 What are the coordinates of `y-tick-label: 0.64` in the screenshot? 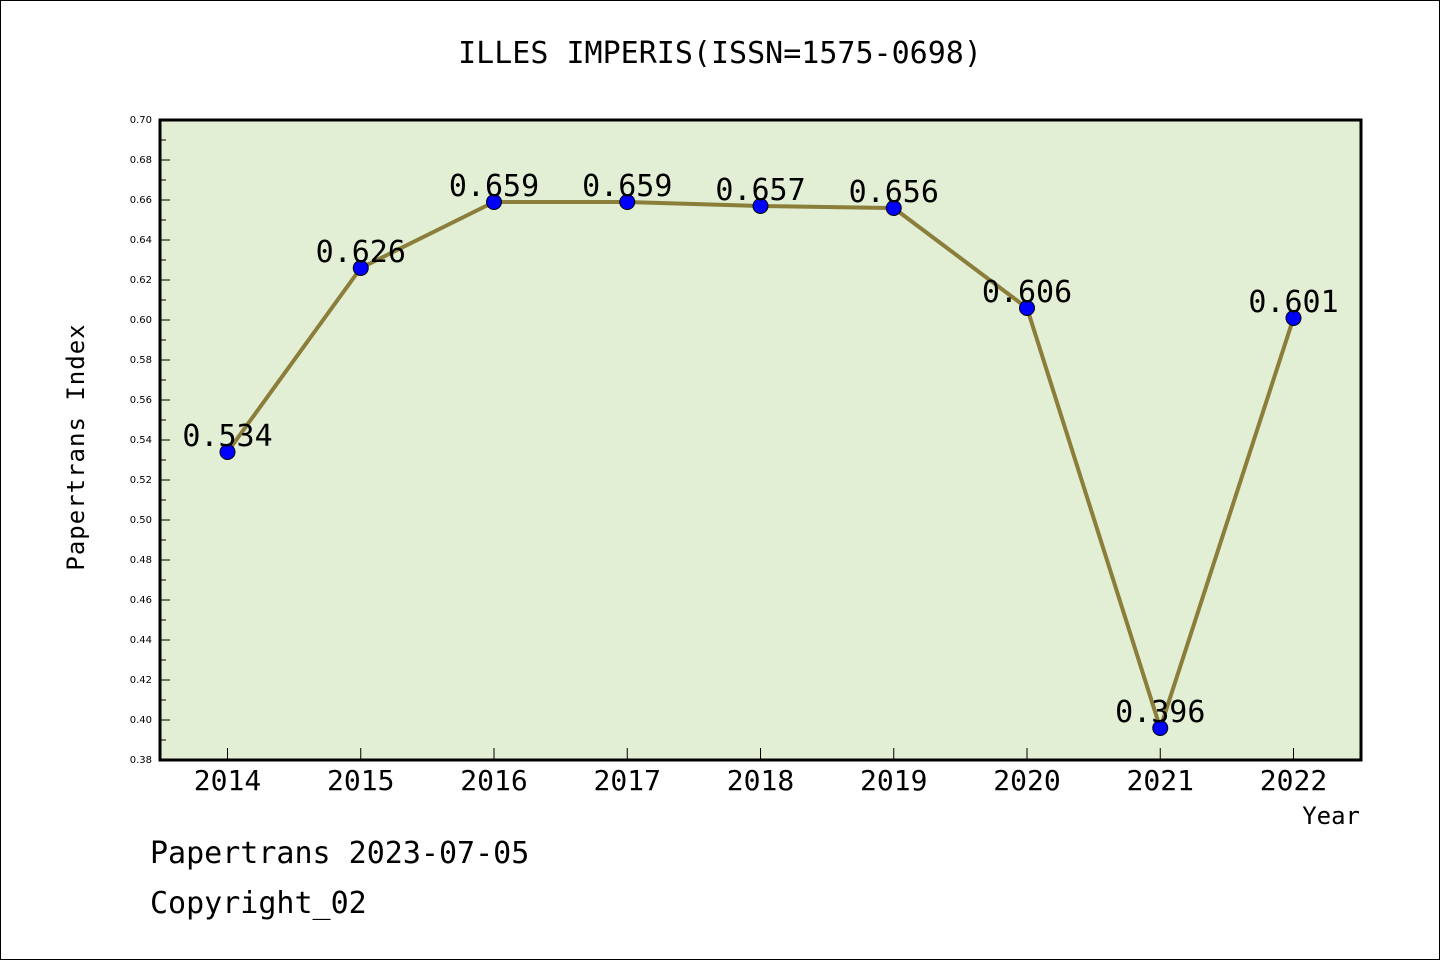 It's located at (141, 240).